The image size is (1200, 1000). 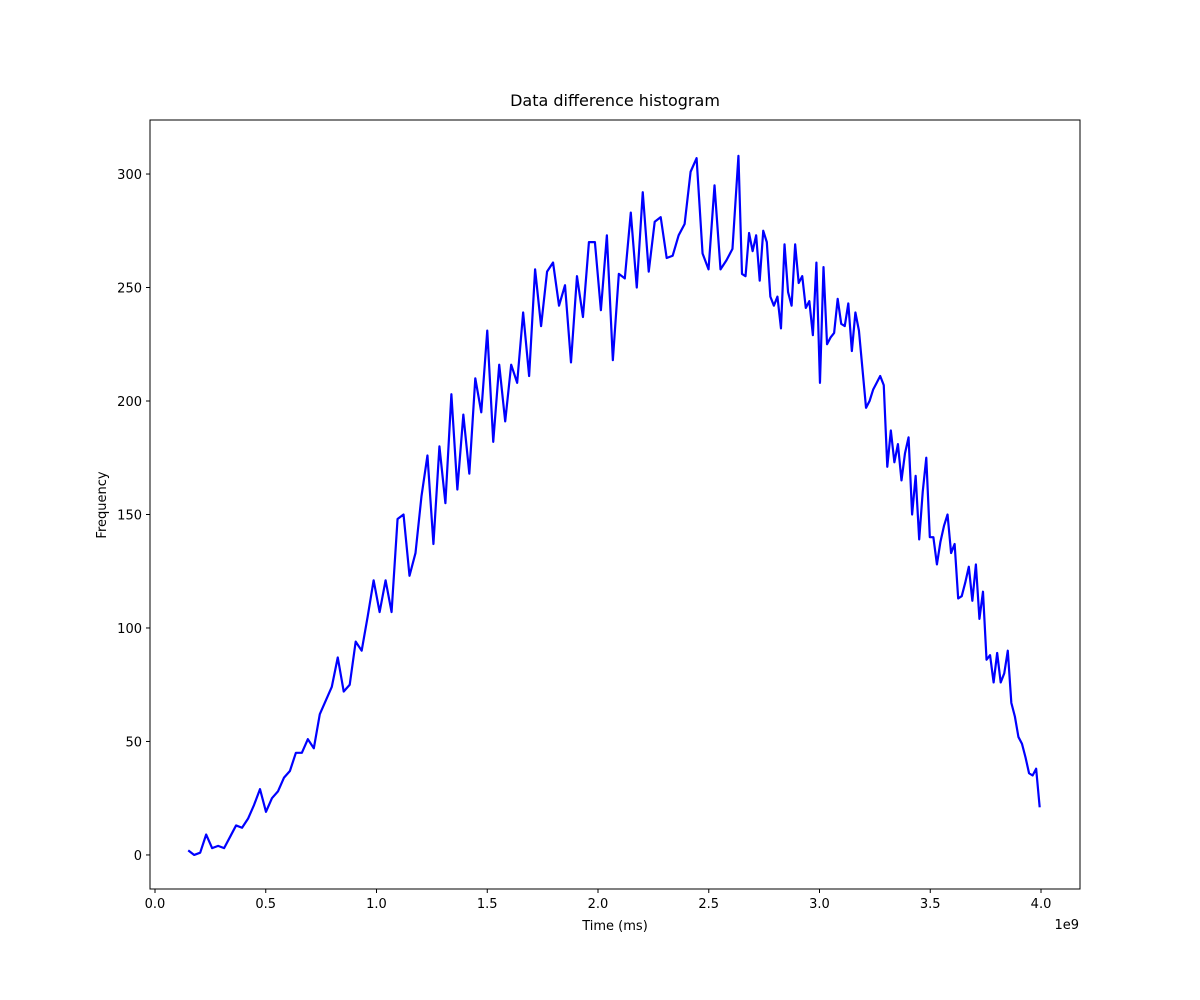 What do you see at coordinates (133, 742) in the screenshot?
I see `y-tick-label: 50` at bounding box center [133, 742].